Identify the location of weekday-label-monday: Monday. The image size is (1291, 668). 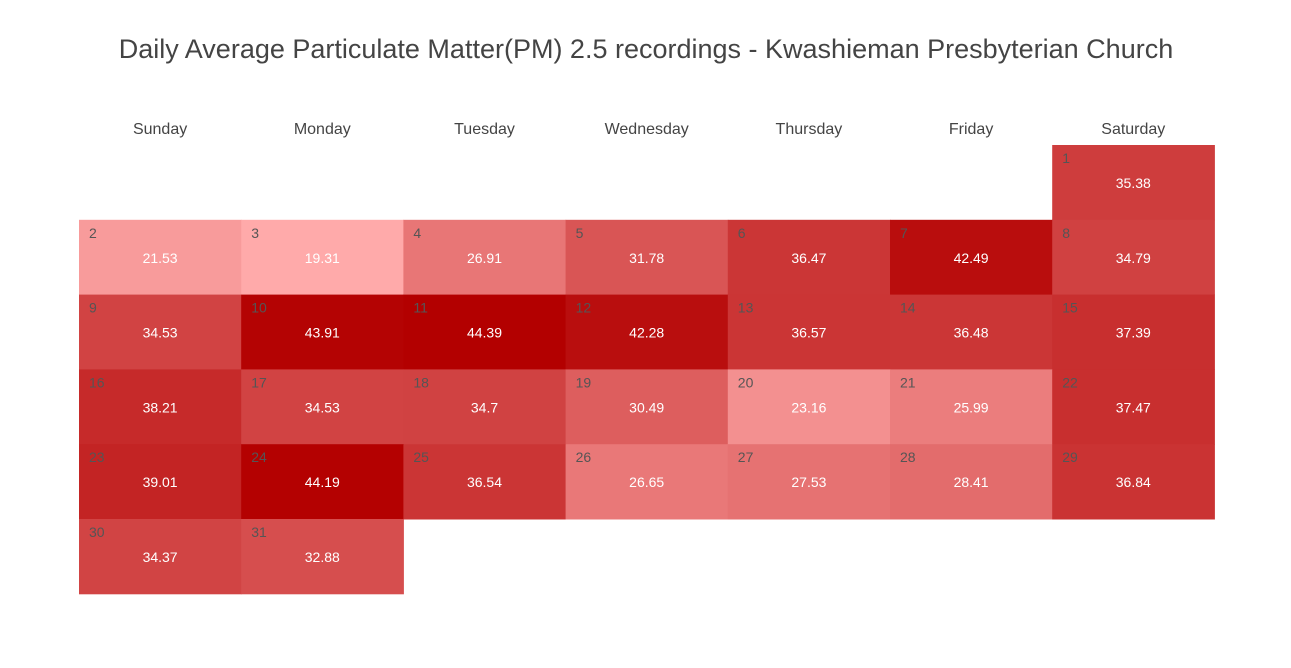
(322, 129).